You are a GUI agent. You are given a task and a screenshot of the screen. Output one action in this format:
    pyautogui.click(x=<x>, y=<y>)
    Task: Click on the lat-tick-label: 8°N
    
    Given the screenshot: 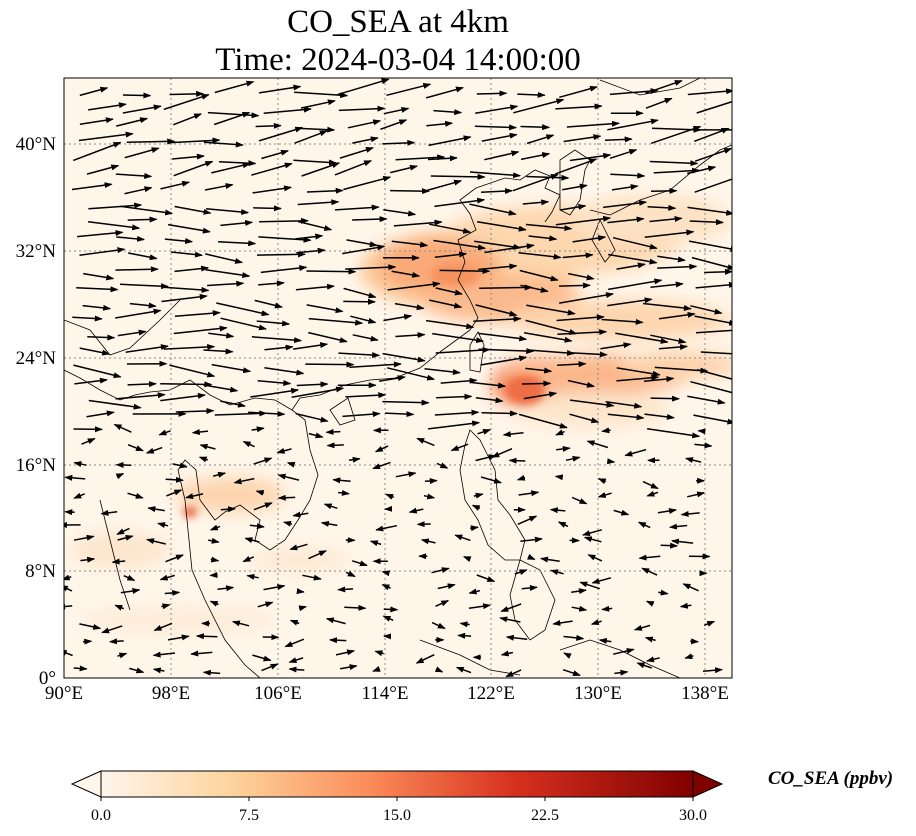 What is the action you would take?
    pyautogui.click(x=40, y=571)
    